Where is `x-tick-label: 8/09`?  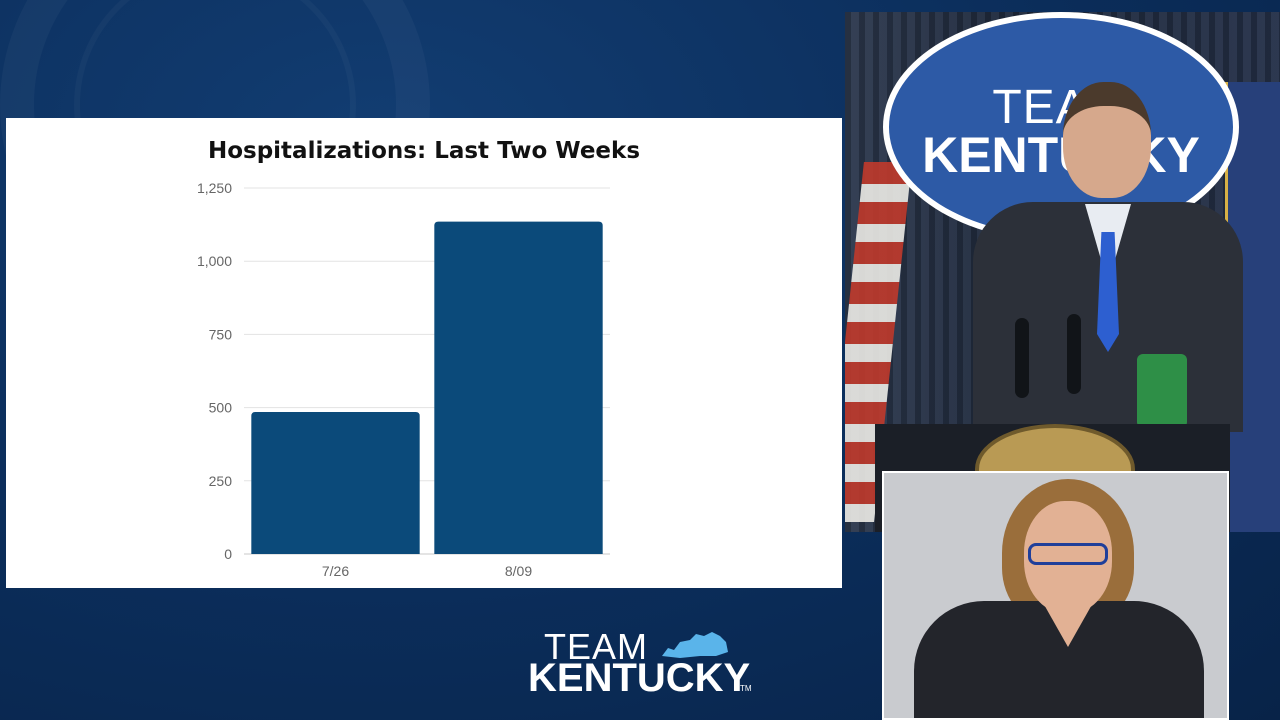
x-tick-label: 8/09 is located at coordinates (518, 571).